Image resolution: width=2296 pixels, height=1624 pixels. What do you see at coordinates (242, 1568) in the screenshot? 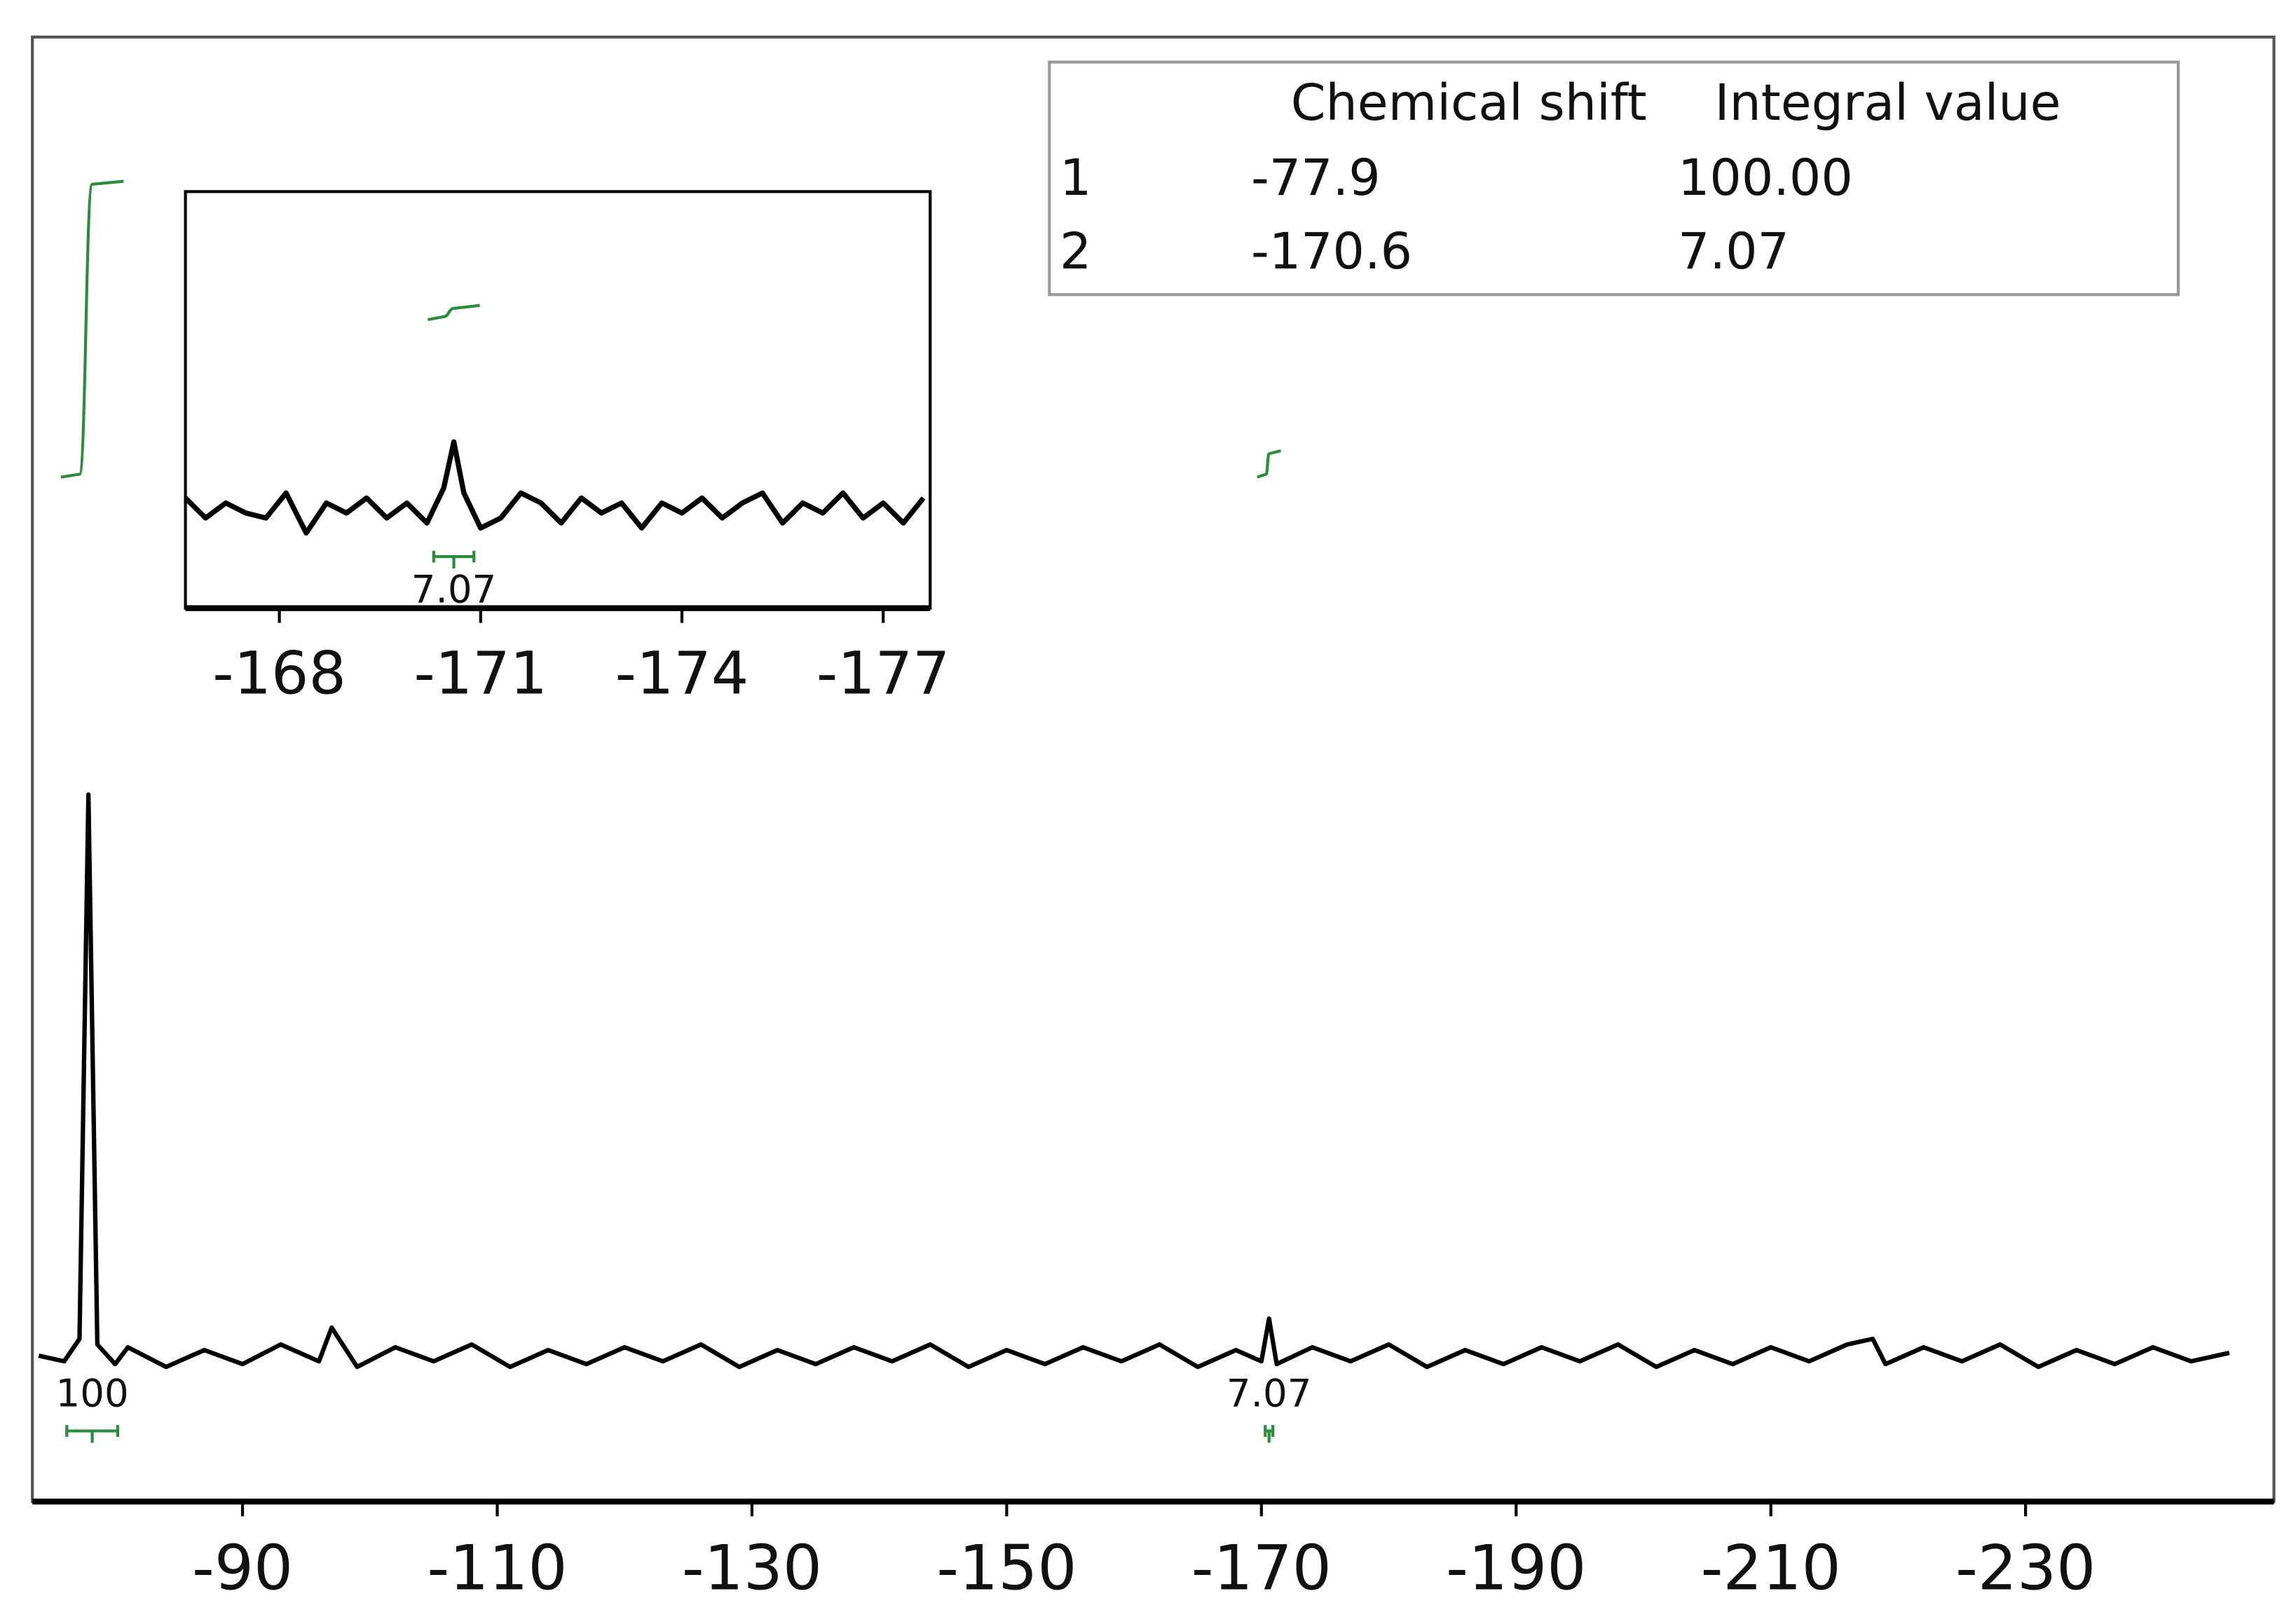
I see `x-tick-label: -90` at bounding box center [242, 1568].